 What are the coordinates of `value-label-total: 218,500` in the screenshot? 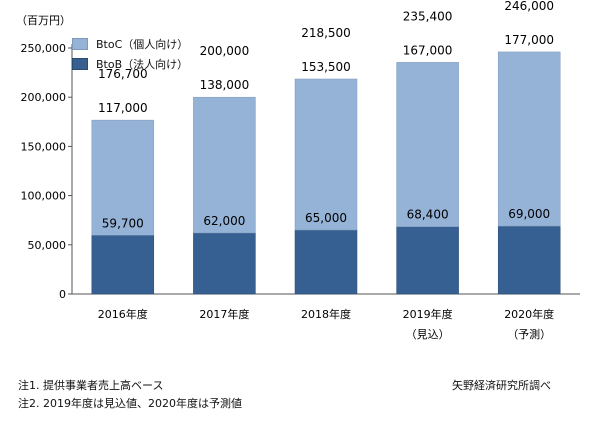 It's located at (326, 33).